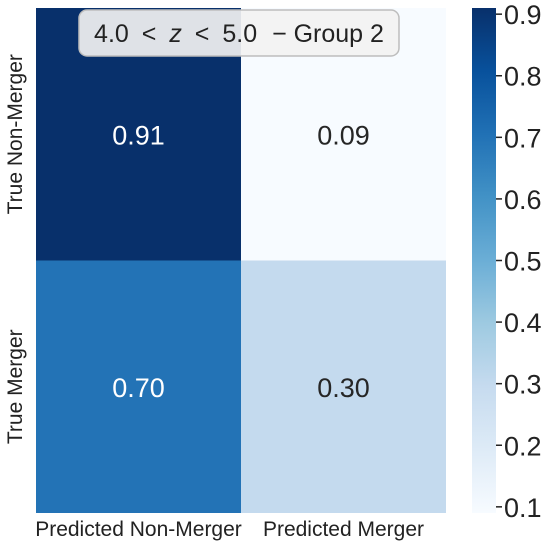 The height and width of the screenshot is (547, 549). I want to click on colorbar-tick-label: 0.3, so click(523, 385).